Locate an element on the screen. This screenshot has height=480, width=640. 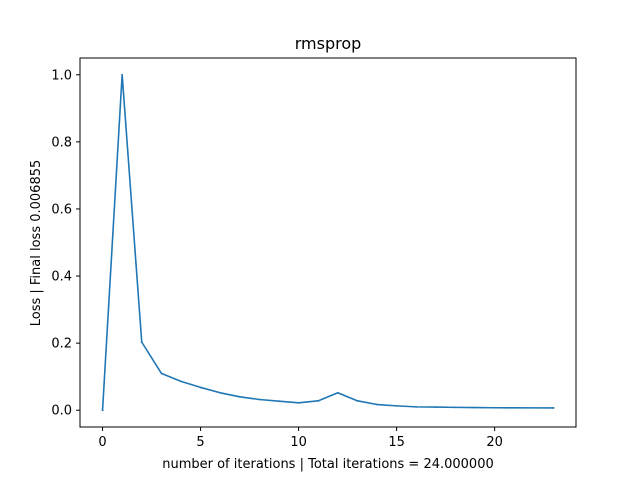
x-tick-label: 20 is located at coordinates (494, 442).